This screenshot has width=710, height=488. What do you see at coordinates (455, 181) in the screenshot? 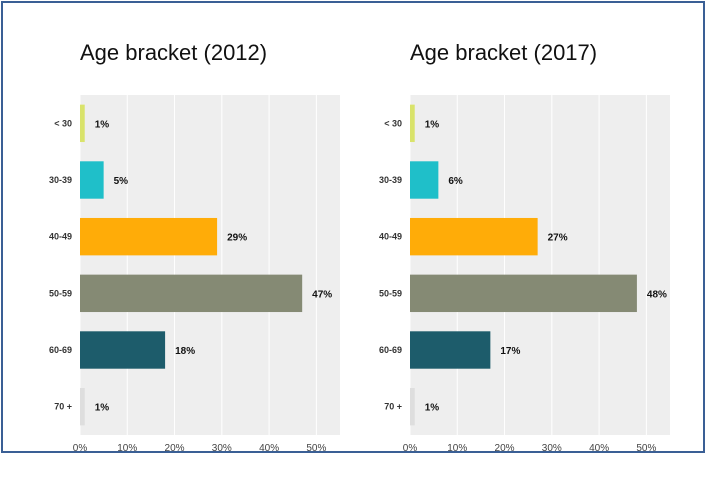
I see `data-label: 6%` at bounding box center [455, 181].